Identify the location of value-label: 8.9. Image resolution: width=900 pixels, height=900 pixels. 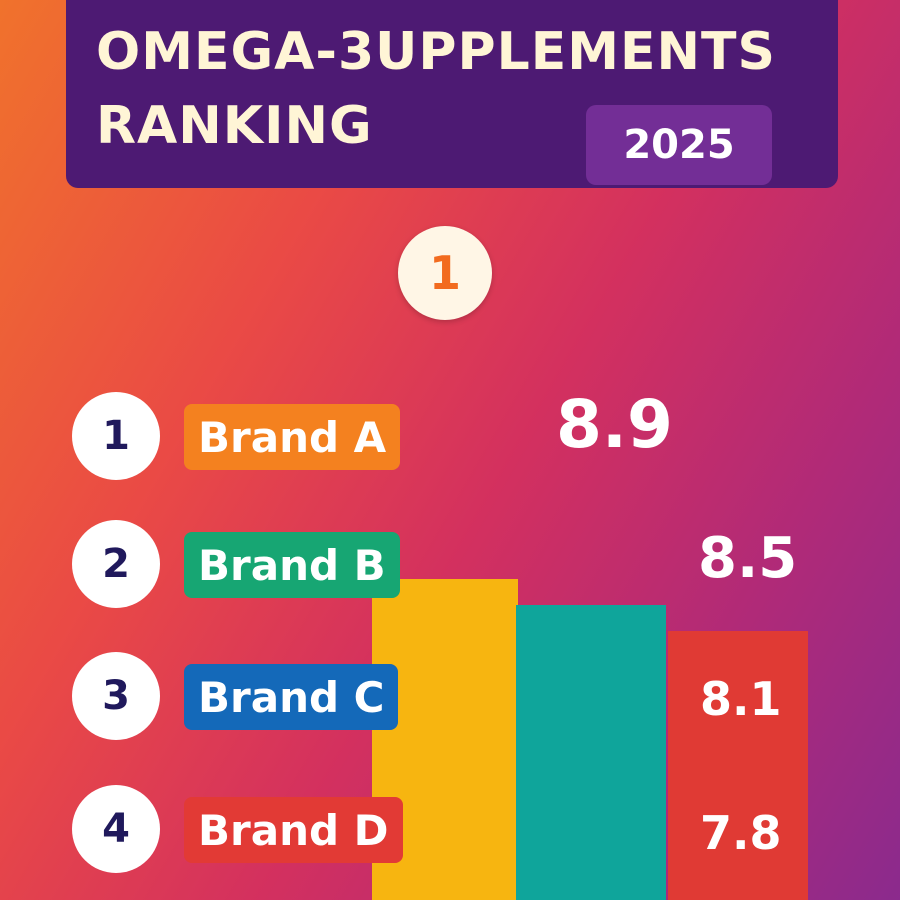
(614, 424).